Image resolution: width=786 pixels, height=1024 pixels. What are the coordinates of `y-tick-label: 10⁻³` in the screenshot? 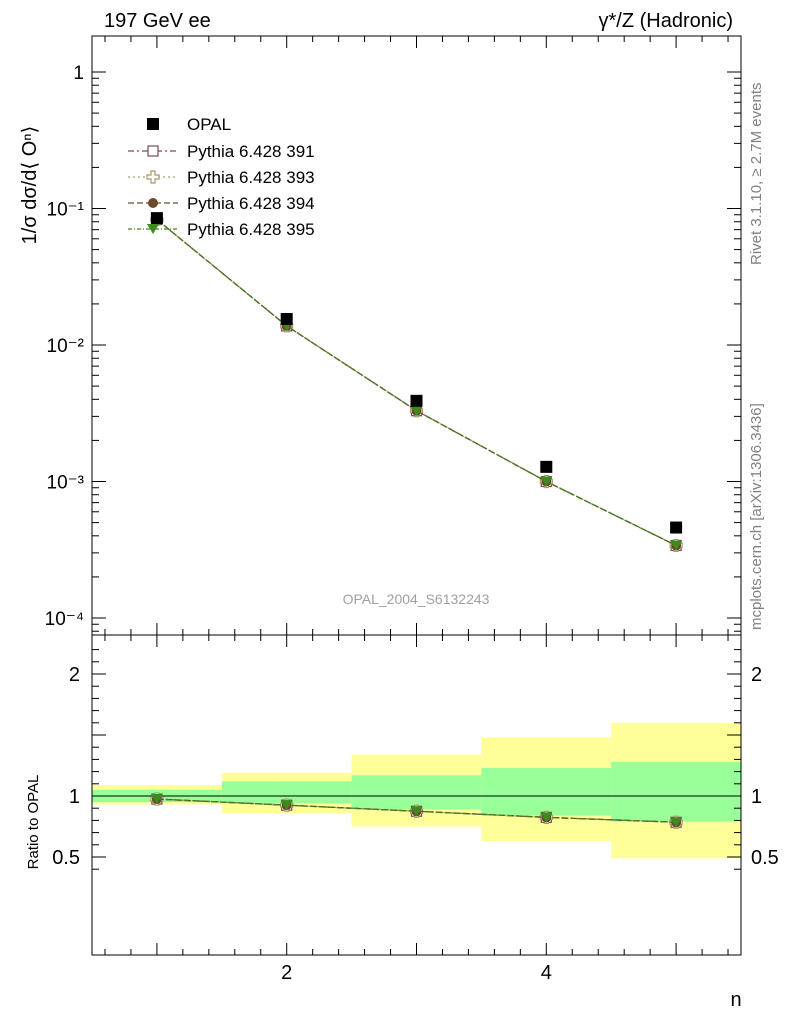 It's located at (66, 483).